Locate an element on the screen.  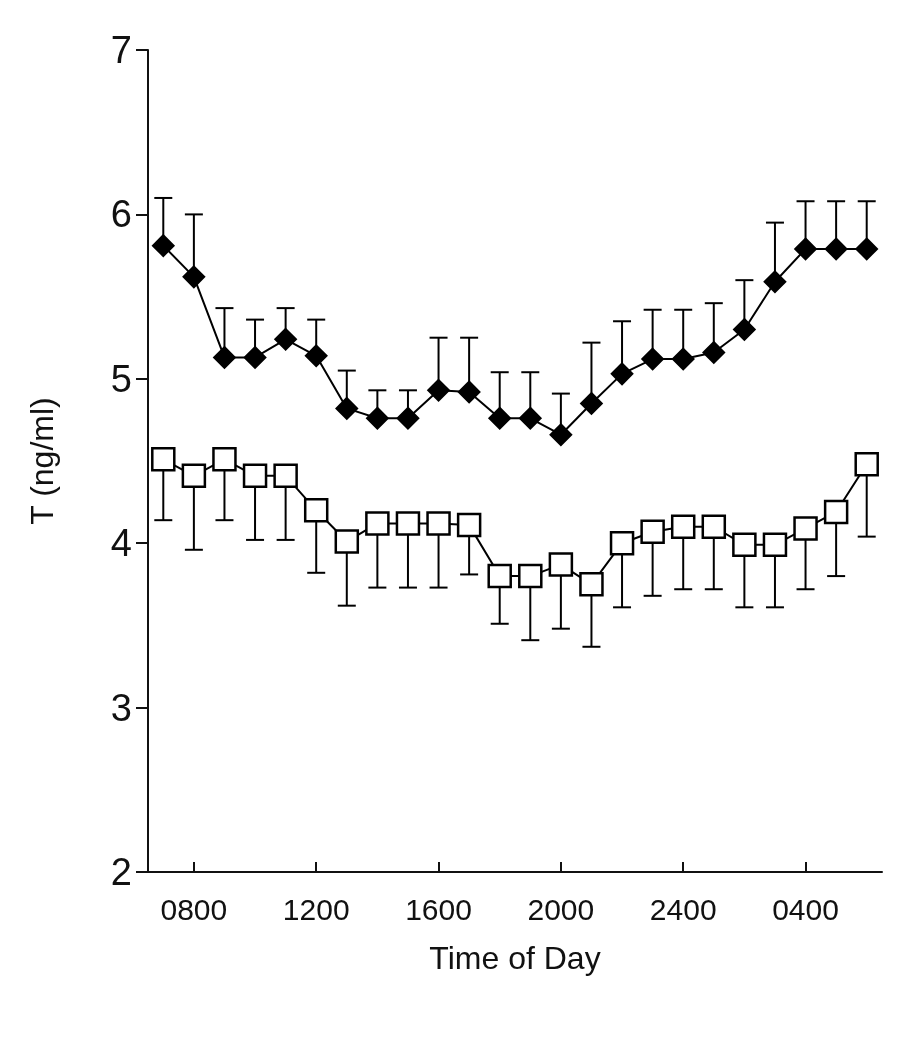
x-axis-title: Time of Day is located at coordinates (515, 958).